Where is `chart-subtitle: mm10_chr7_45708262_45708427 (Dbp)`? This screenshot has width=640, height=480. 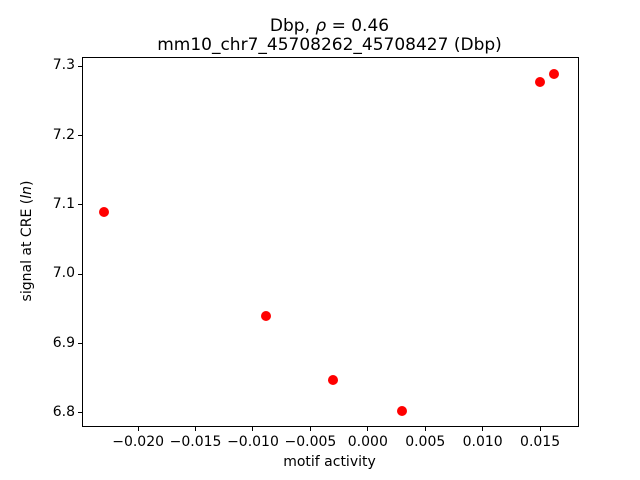
chart-subtitle: mm10_chr7_45708262_45708427 (Dbp) is located at coordinates (329, 45).